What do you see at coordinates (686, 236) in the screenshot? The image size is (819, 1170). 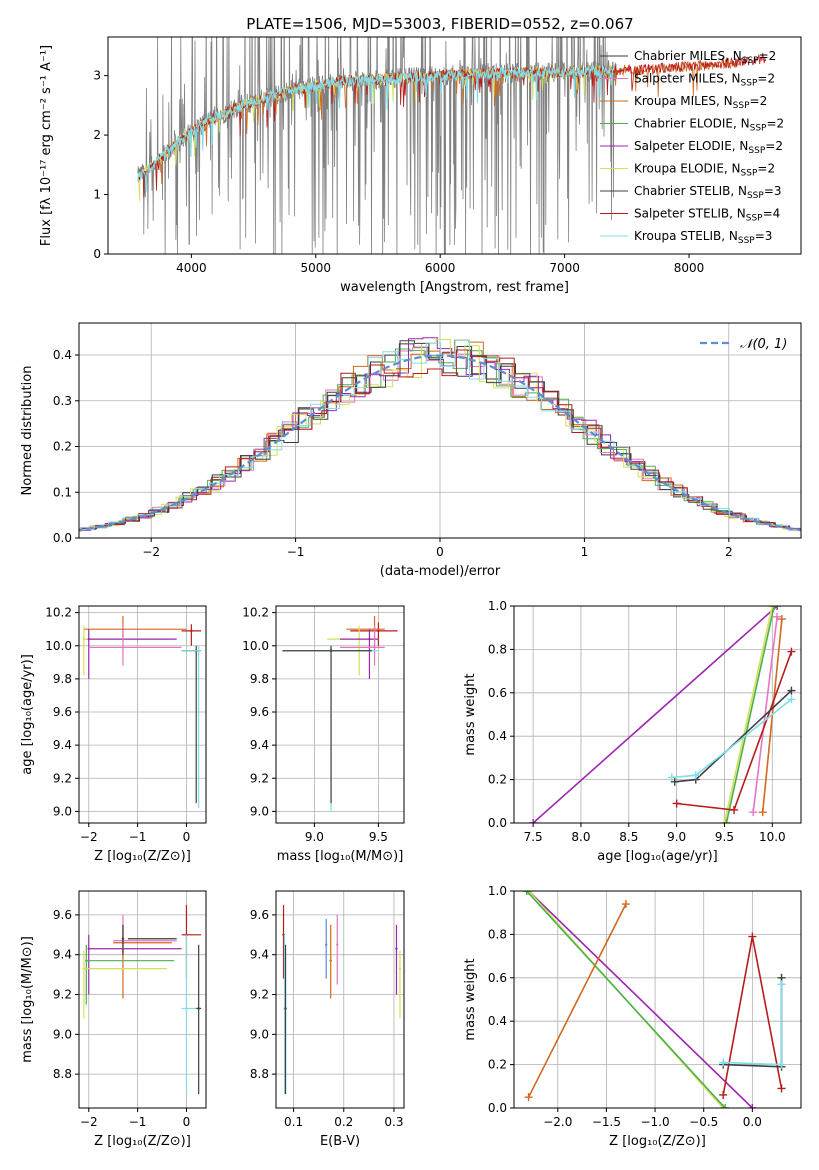 I see `legend-label: Kroupa STELIB, N` at bounding box center [686, 236].